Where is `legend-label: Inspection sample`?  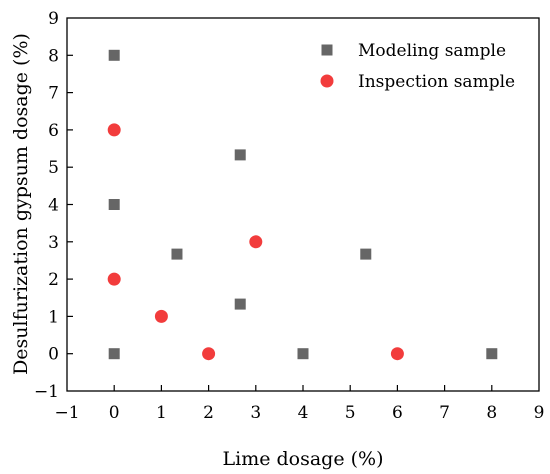 legend-label: Inspection sample is located at coordinates (436, 82).